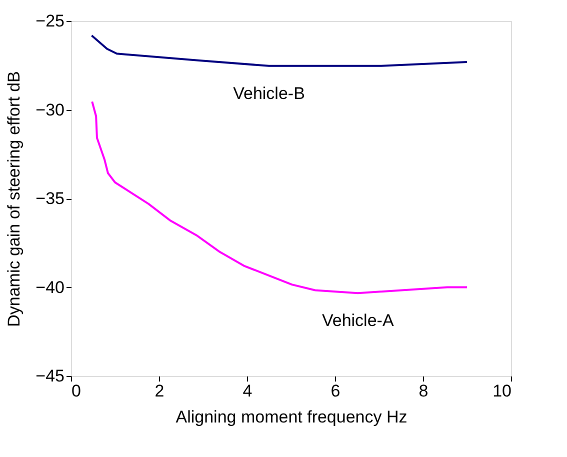 The image size is (567, 457). Describe the element at coordinates (159, 391) in the screenshot. I see `x-tick-label: 2` at that location.